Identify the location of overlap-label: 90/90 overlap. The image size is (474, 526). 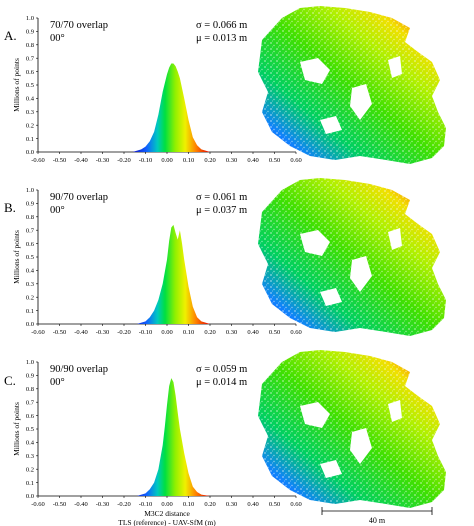
(79, 369).